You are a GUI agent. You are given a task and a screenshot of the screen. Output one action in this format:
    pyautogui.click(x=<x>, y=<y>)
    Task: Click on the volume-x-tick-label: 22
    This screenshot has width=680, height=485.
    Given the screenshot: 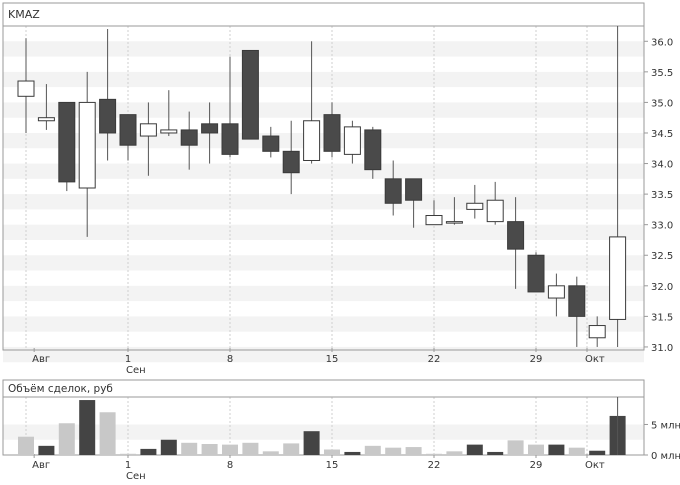 What is the action you would take?
    pyautogui.click(x=434, y=465)
    